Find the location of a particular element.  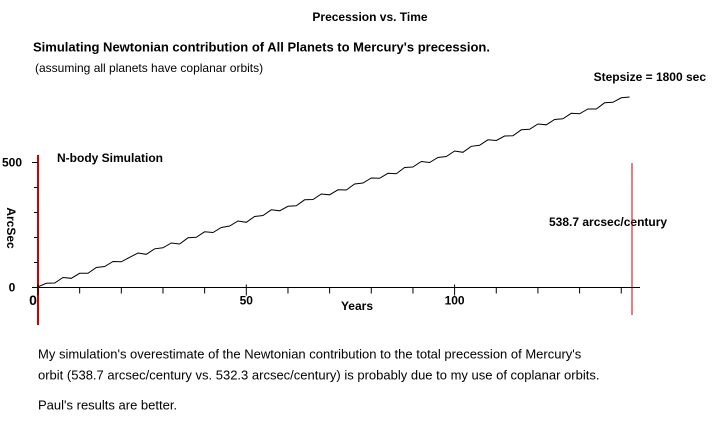

x-axis-label: Years is located at coordinates (357, 306).